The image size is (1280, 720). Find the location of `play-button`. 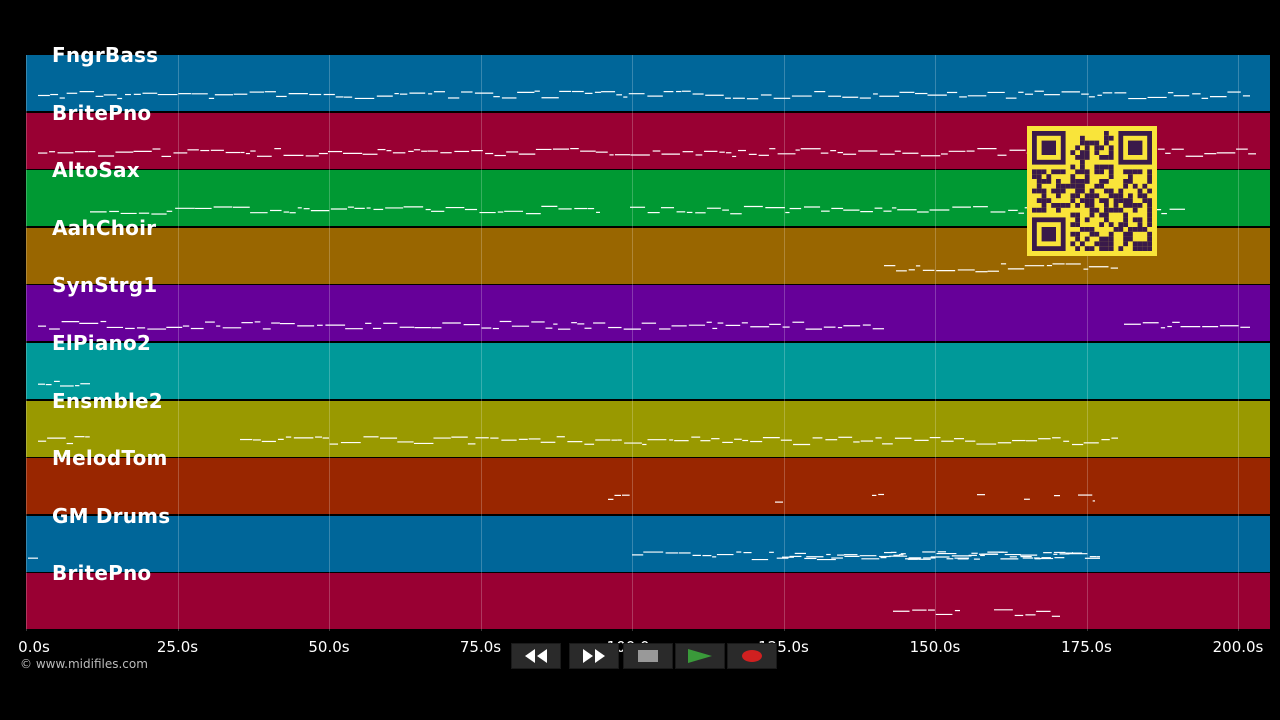

play-button is located at coordinates (700, 656).